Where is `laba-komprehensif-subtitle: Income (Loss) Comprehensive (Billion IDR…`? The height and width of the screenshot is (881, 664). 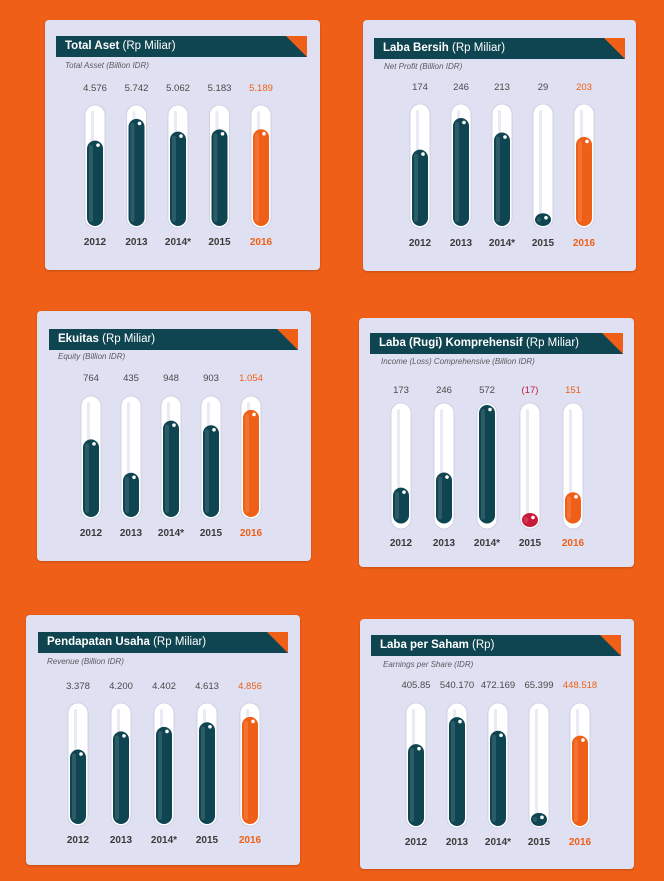
laba-komprehensif-subtitle: Income (Loss) Comprehensive (Billion IDR… is located at coordinates (458, 361).